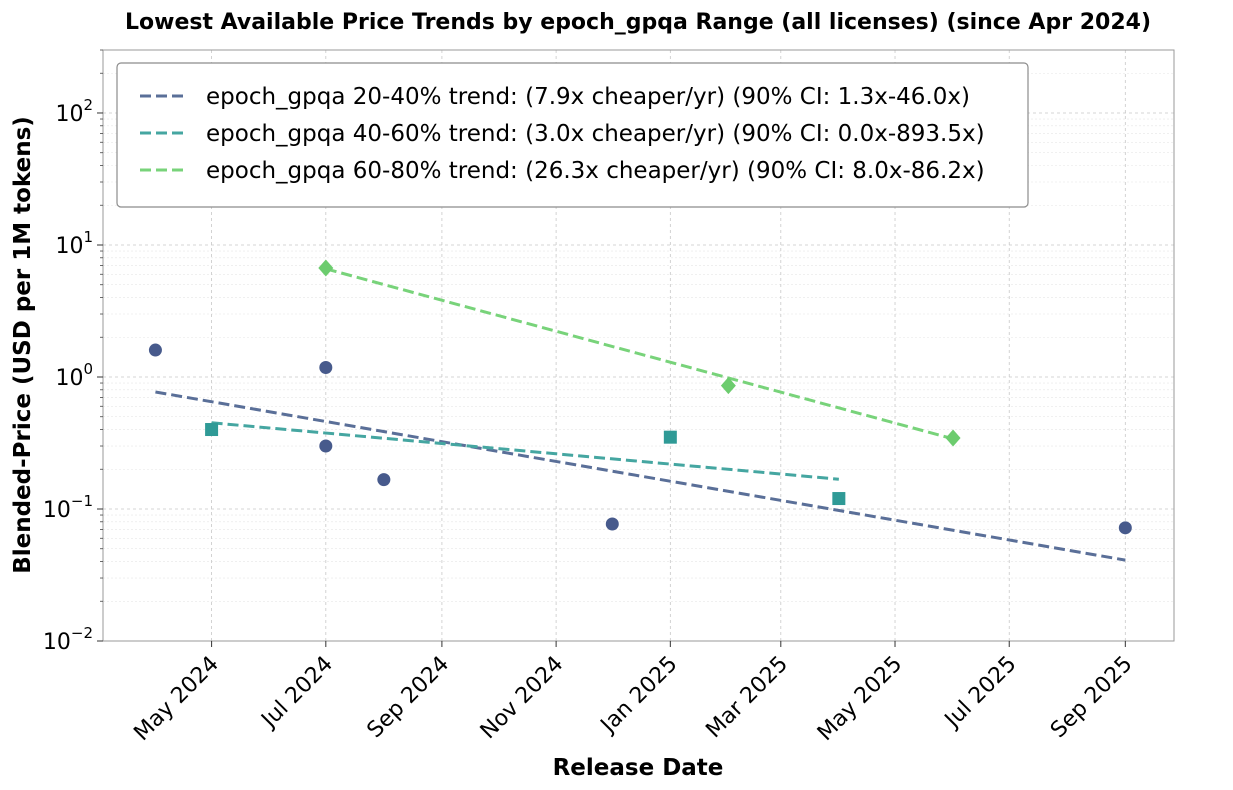 The height and width of the screenshot is (790, 1233). What do you see at coordinates (297, 693) in the screenshot?
I see `x-tick-label: Jul 2024` at bounding box center [297, 693].